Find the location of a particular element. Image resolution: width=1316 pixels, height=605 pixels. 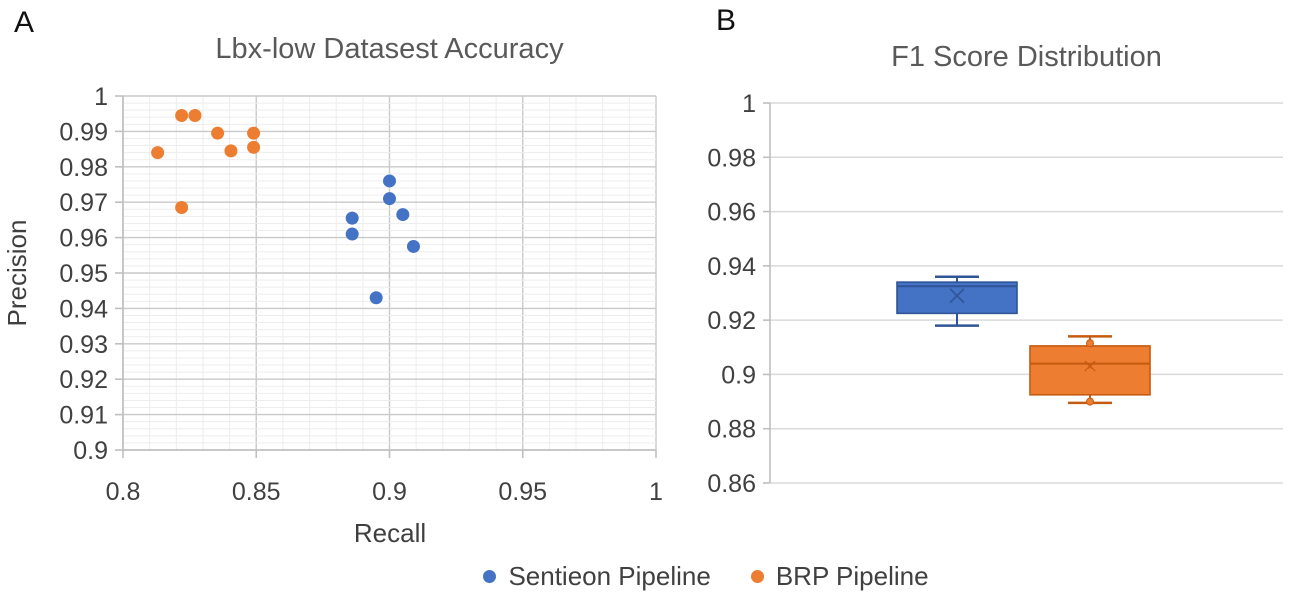

y-tick-label: 0.99 is located at coordinates (83, 132).